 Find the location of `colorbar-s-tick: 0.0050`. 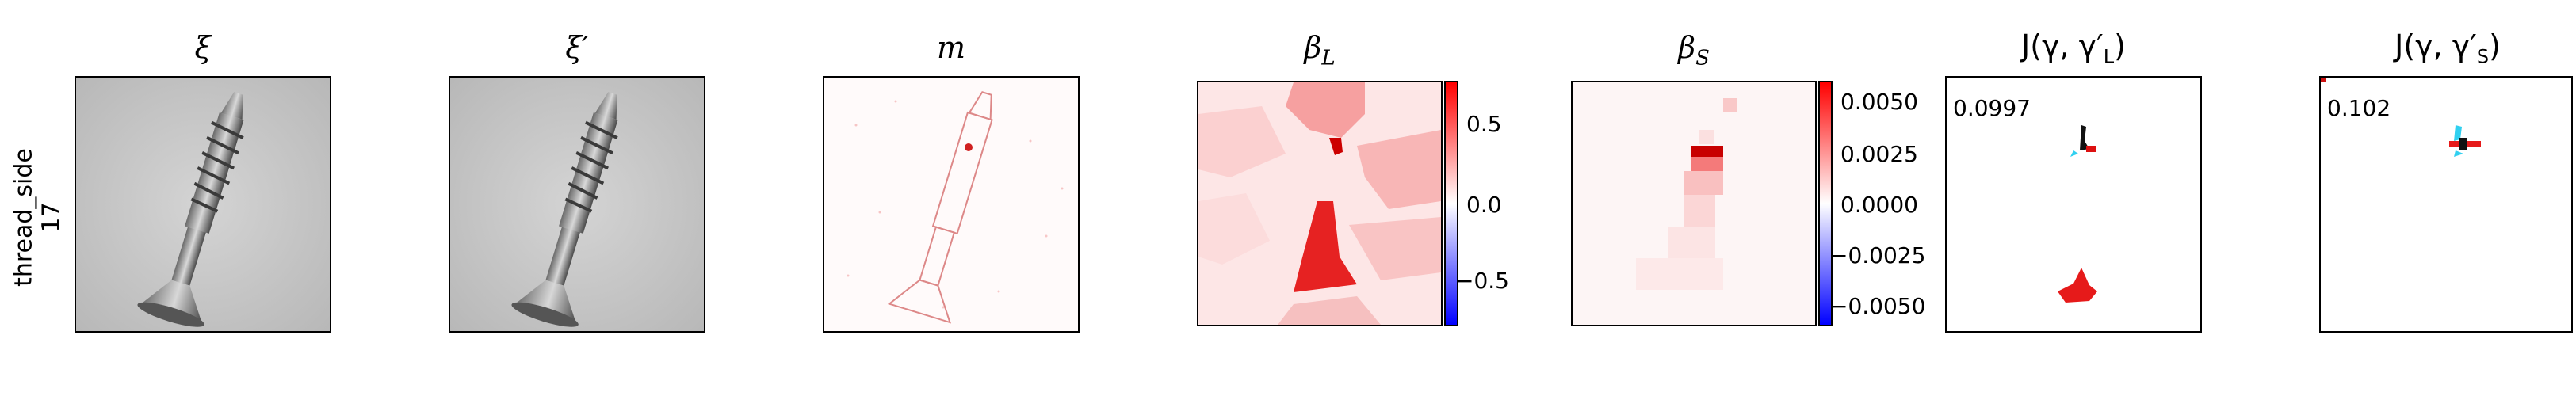

colorbar-s-tick: 0.0050 is located at coordinates (1879, 102).